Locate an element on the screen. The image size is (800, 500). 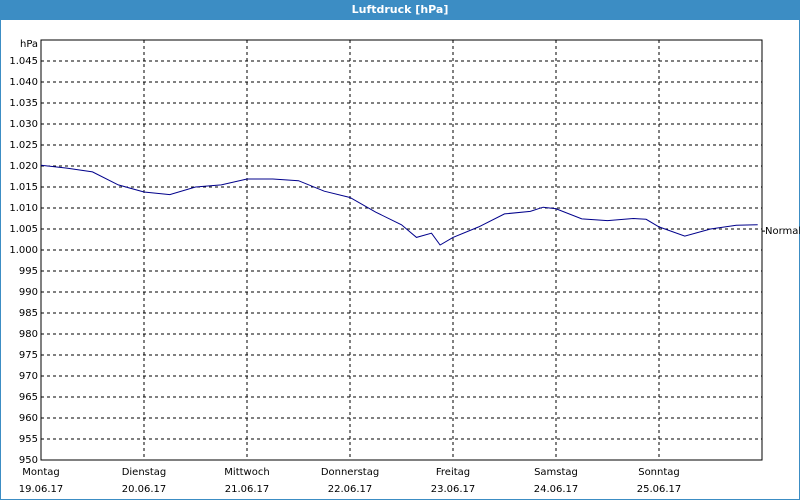
x-tick-date: 19.06.17 is located at coordinates (41, 489).